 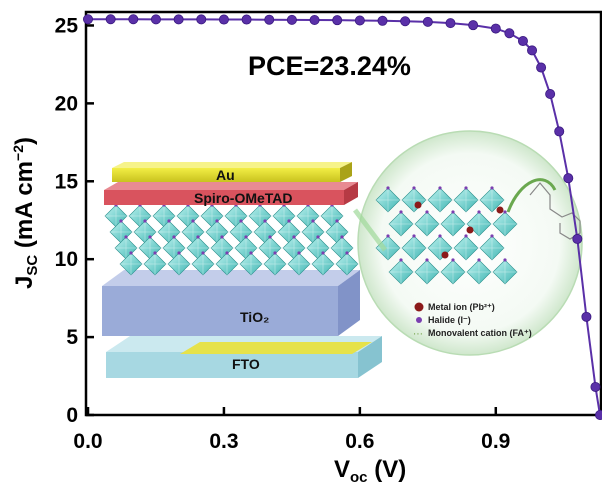 What do you see at coordinates (359, 477) in the screenshot?
I see `x-axis-label-sub: oc` at bounding box center [359, 477].